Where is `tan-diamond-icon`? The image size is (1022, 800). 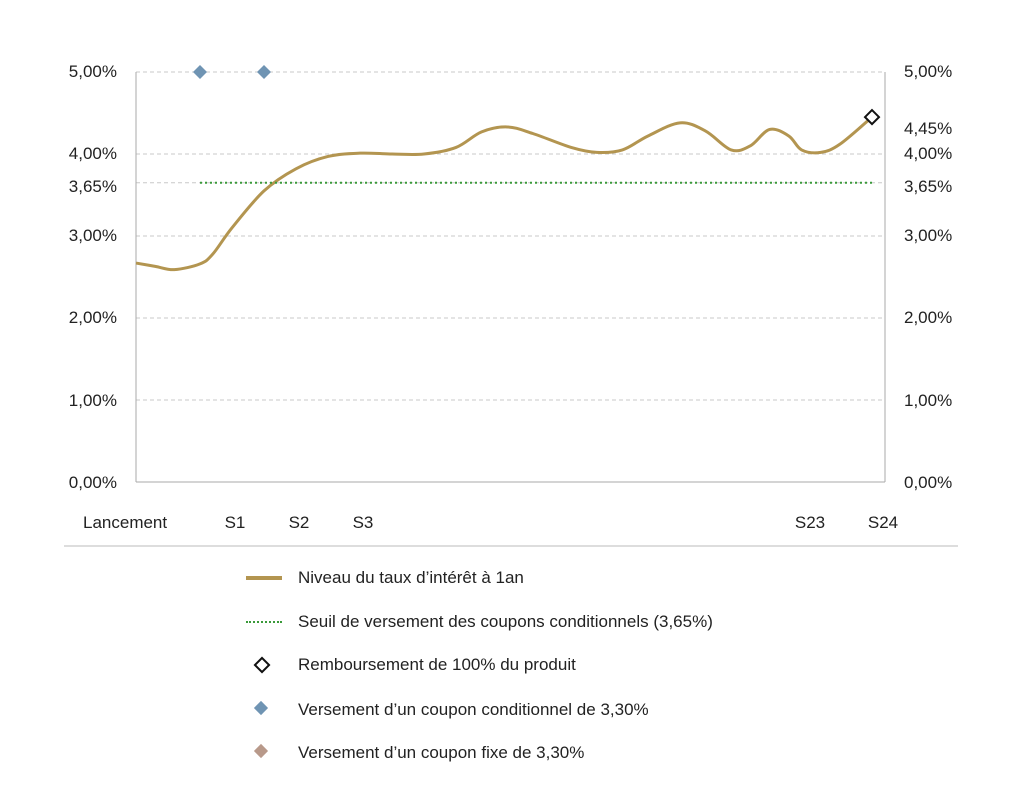 tan-diamond-icon is located at coordinates (263, 753).